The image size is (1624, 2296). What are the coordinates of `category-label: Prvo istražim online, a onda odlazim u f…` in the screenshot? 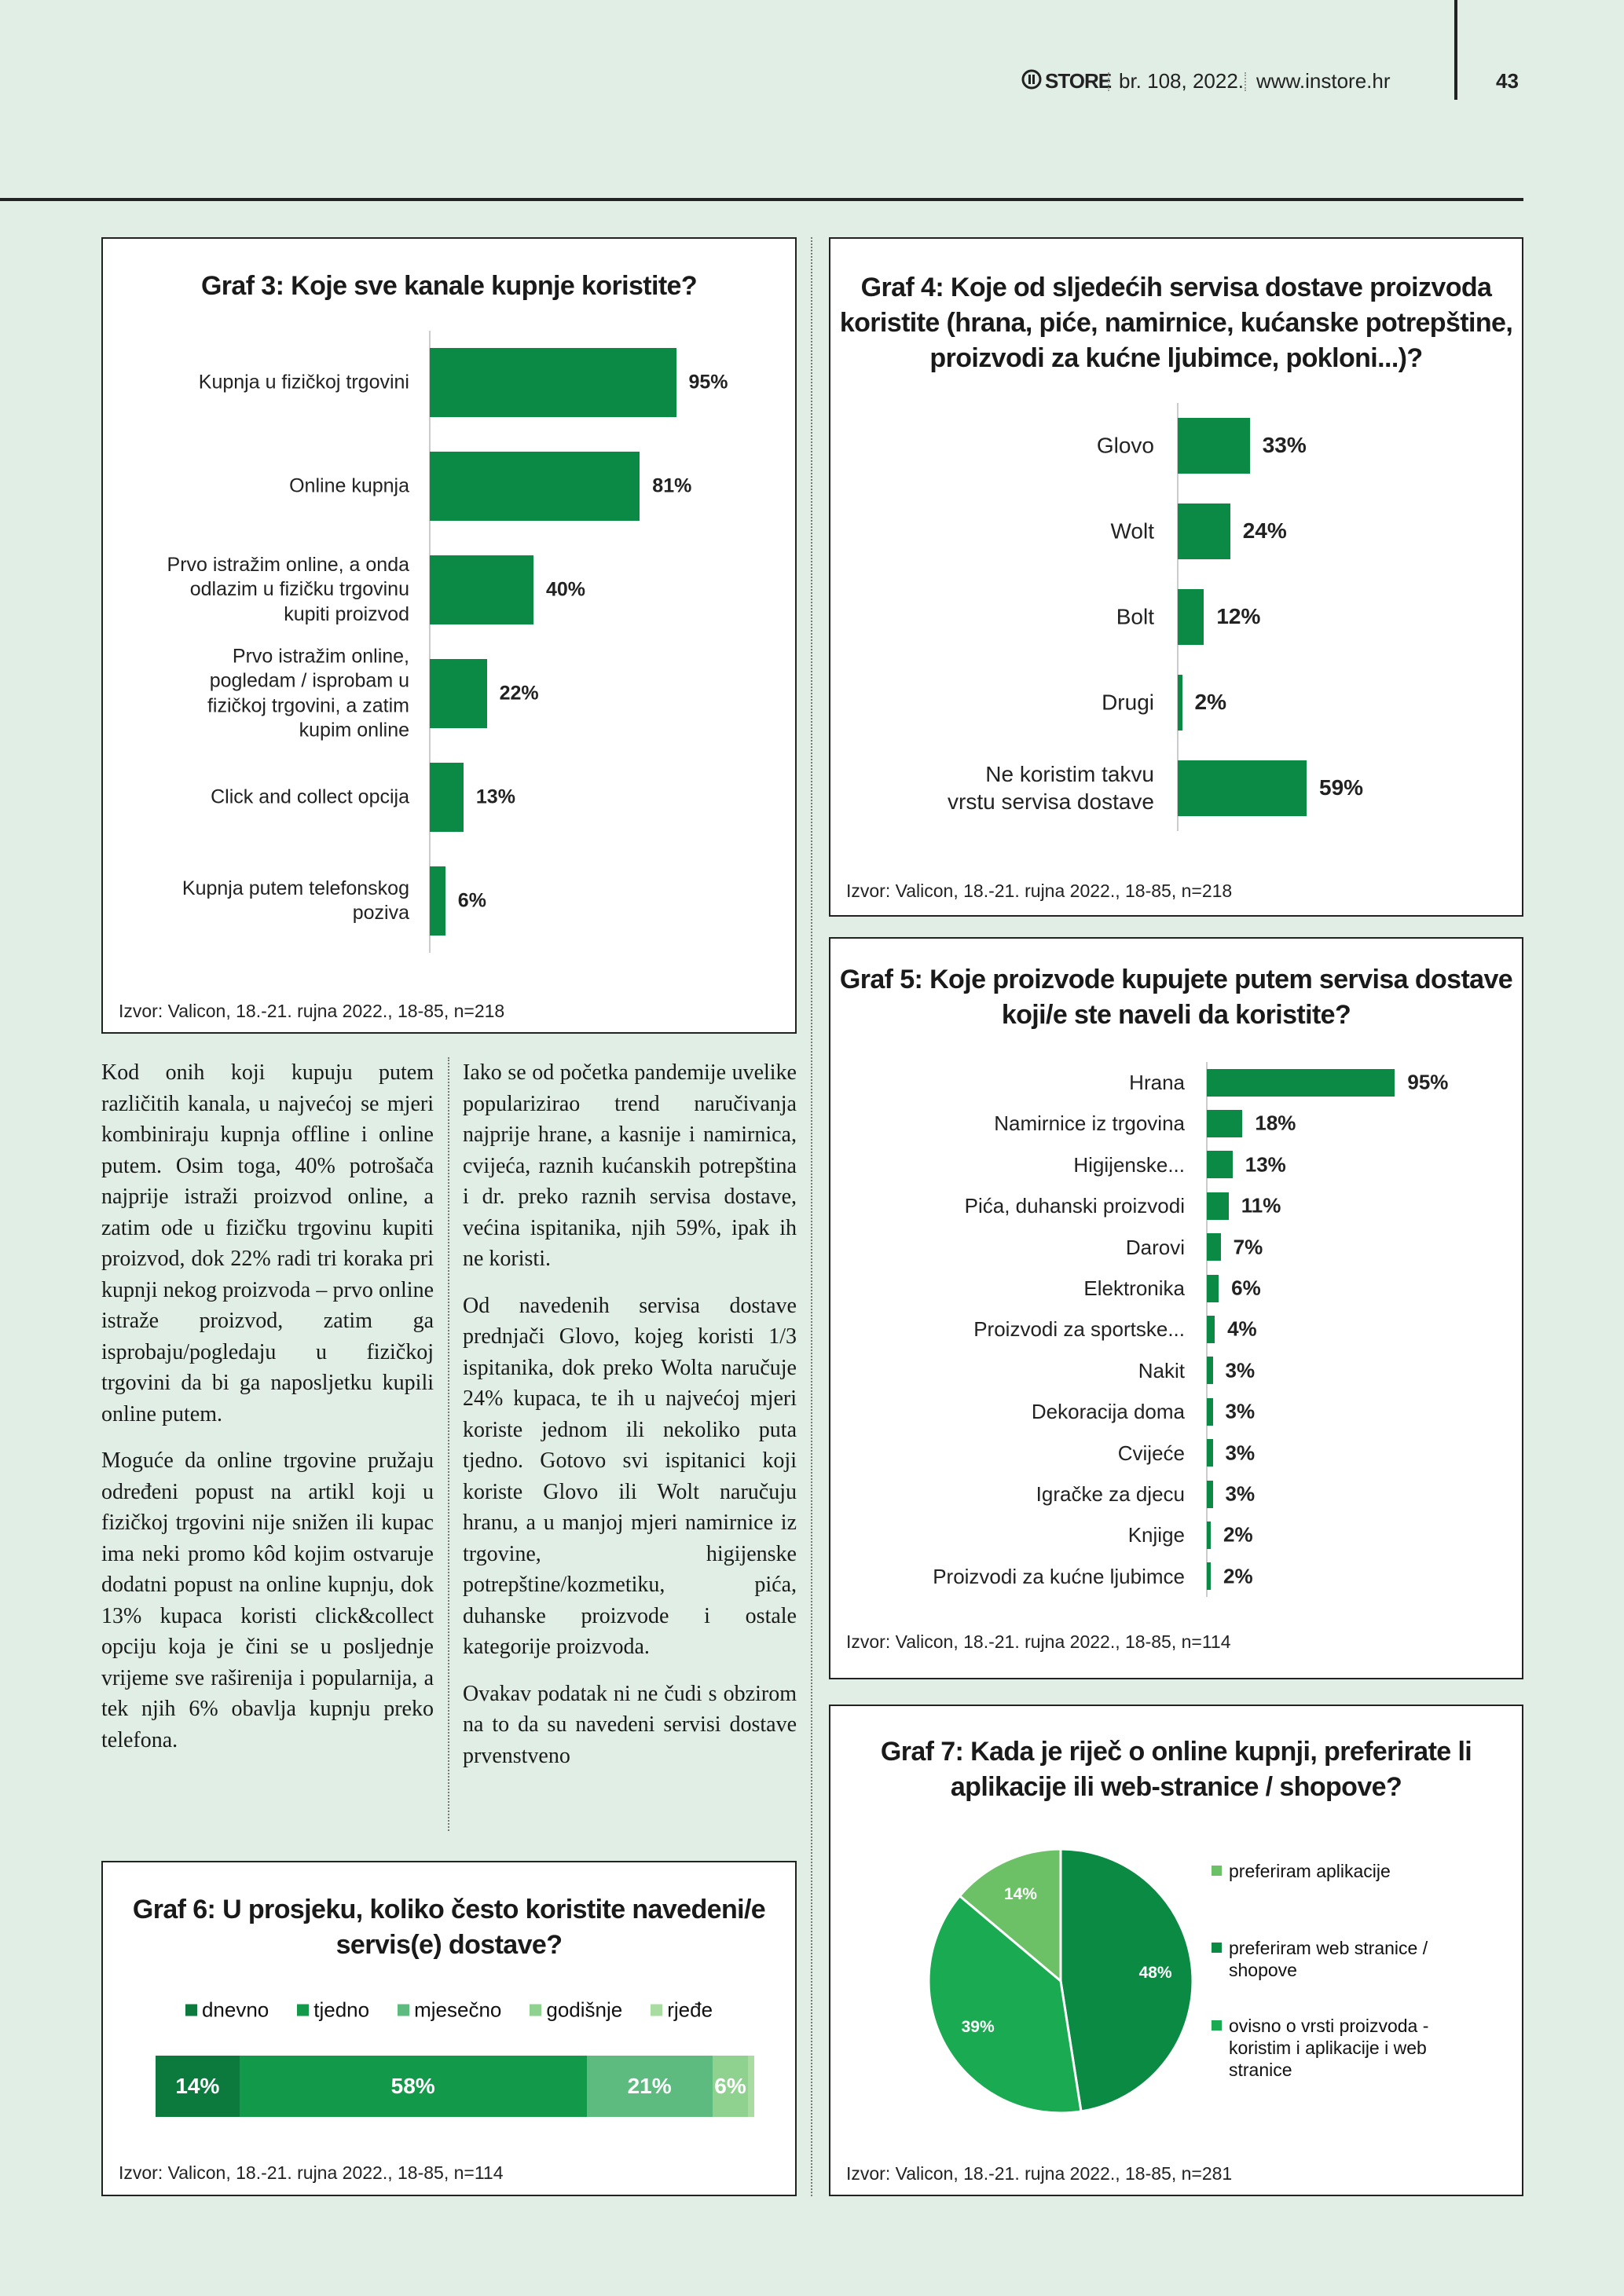 It's located at (288, 590).